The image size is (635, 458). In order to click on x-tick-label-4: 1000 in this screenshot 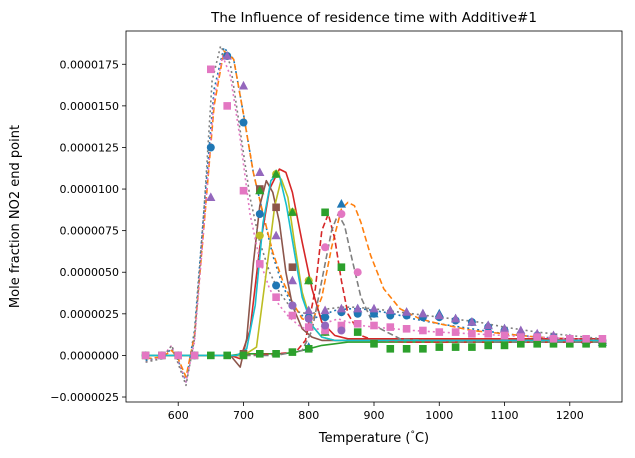, I will do `click(439, 415)`.